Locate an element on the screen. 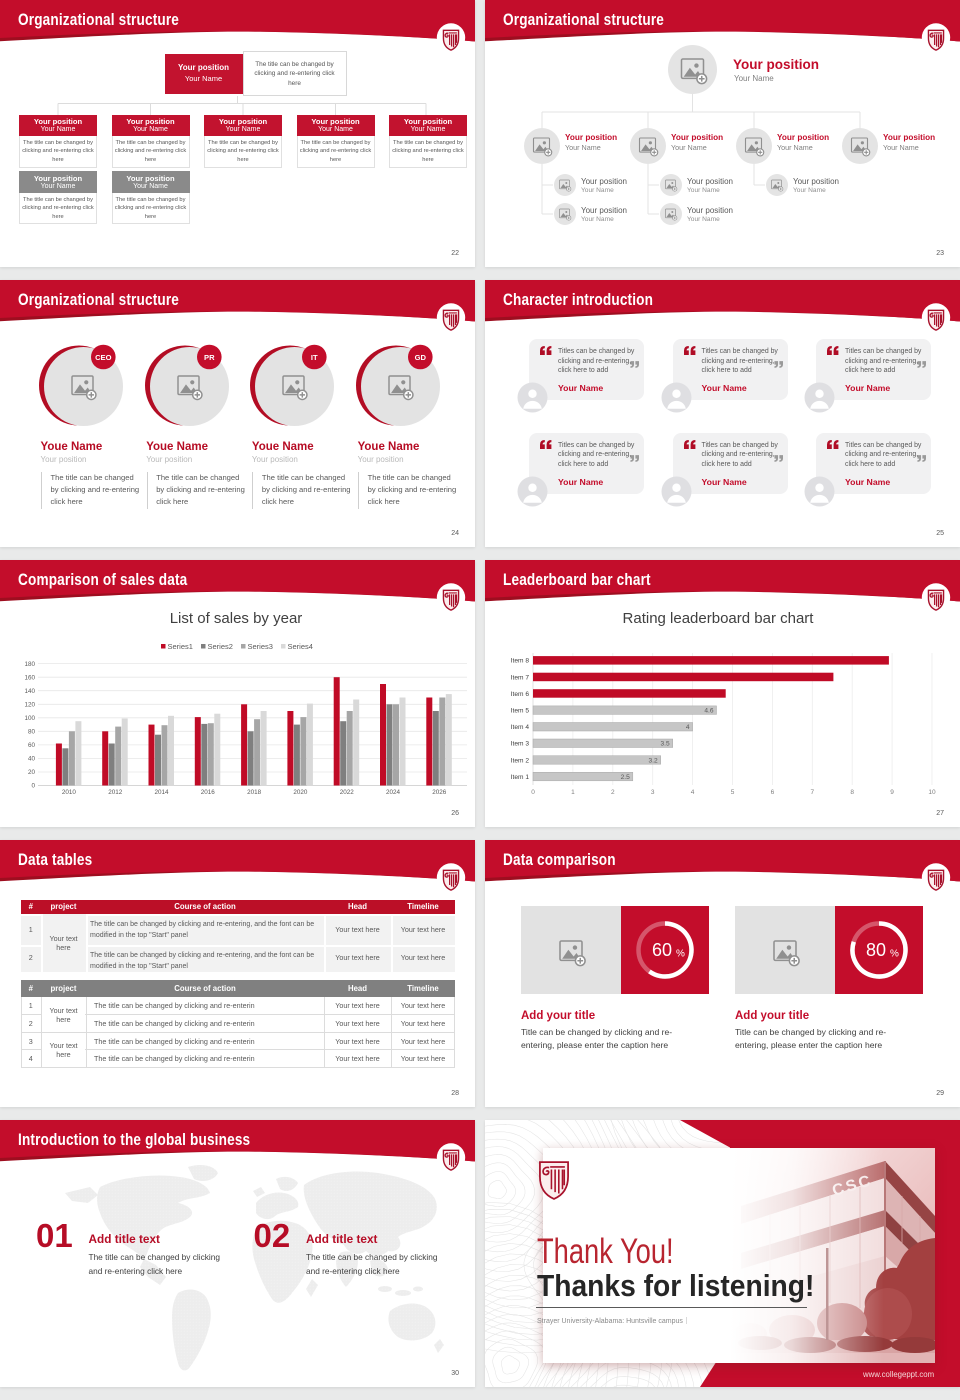 The width and height of the screenshot is (960, 1400). svg-text: 120 is located at coordinates (29, 705).